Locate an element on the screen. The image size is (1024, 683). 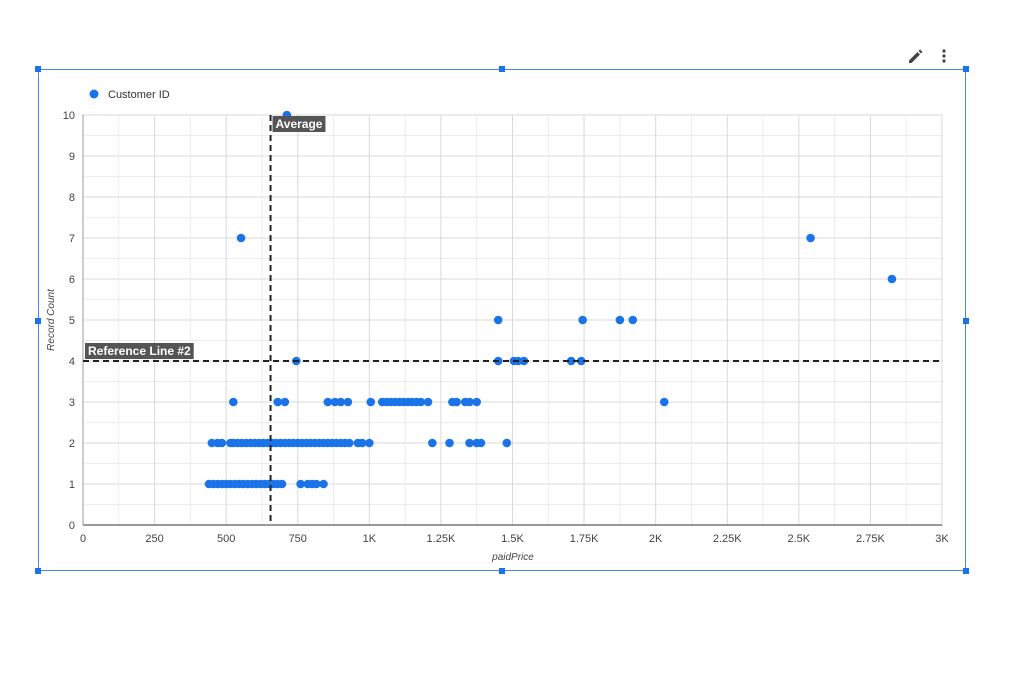
y-tick-label: 10 is located at coordinates (69, 116).